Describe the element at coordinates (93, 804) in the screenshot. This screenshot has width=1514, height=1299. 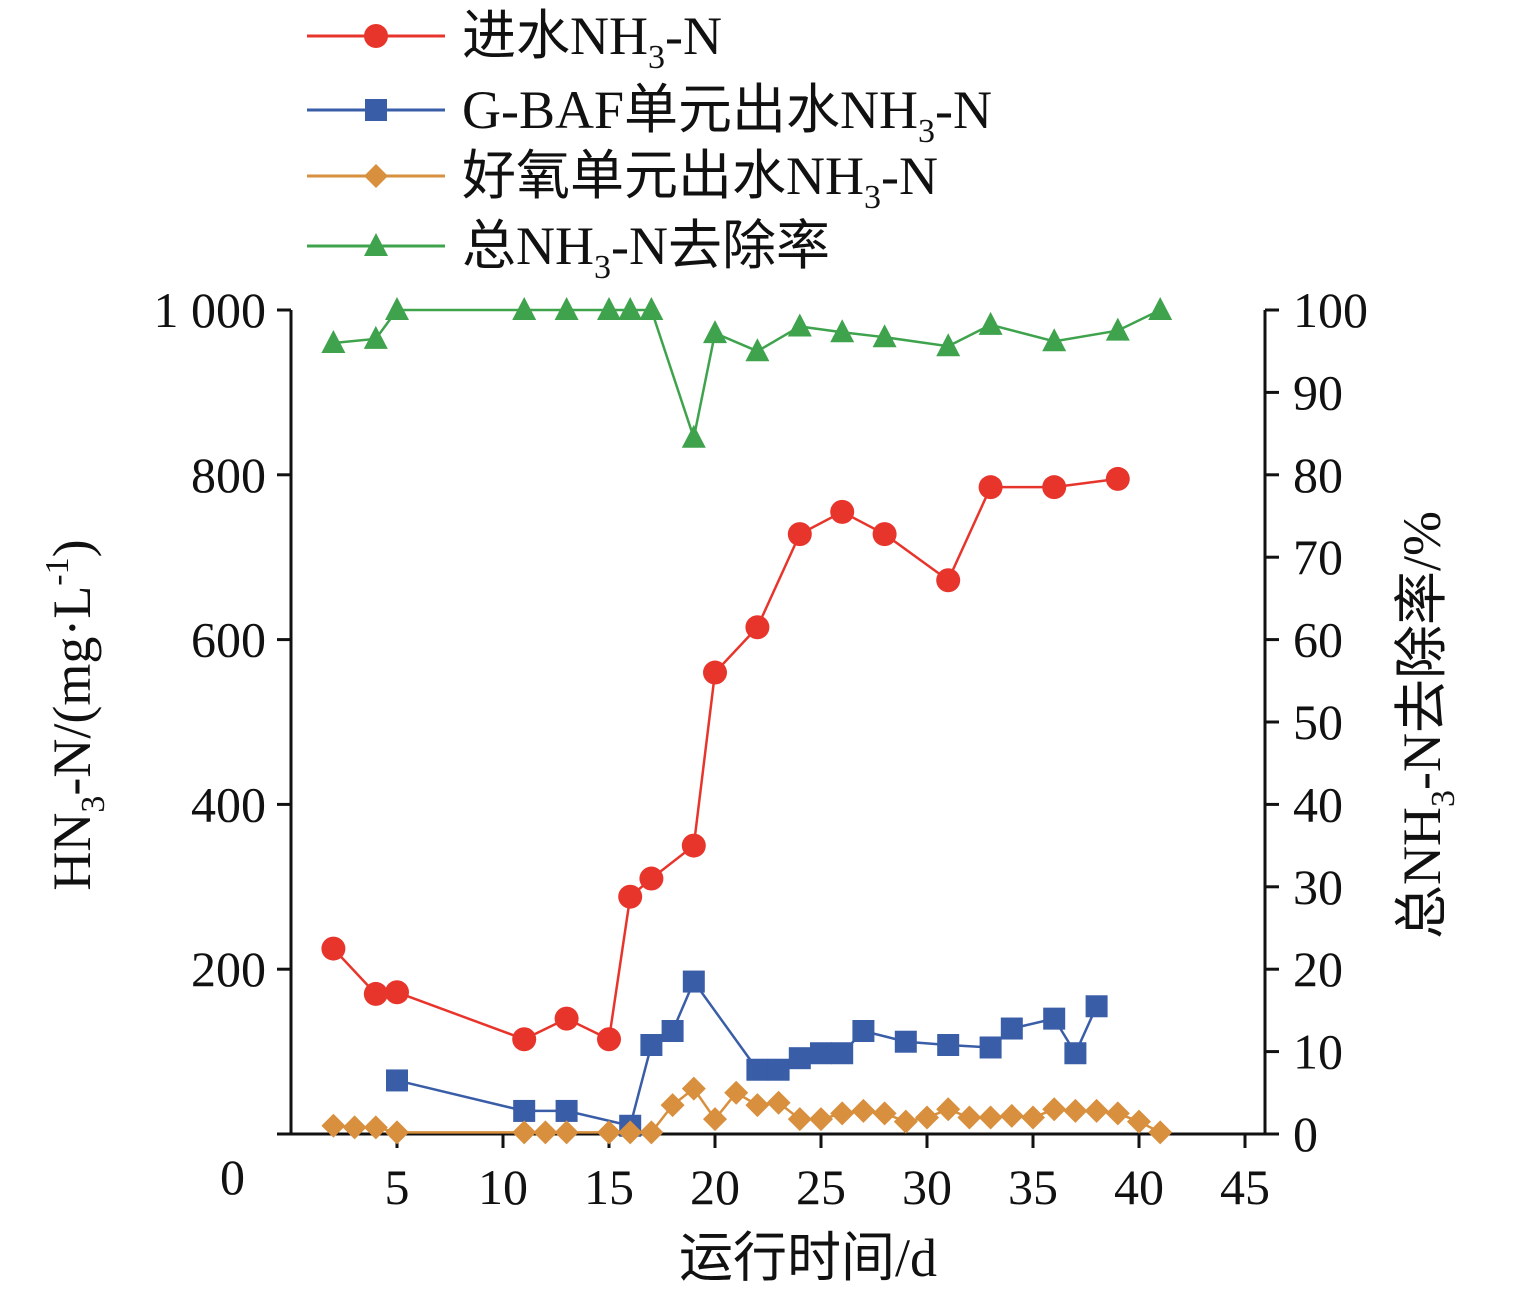
I see `left-y-title-sub: 3` at that location.